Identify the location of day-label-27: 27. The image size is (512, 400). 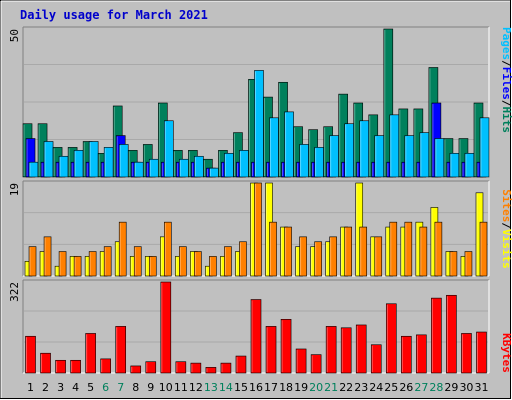
(421, 387).